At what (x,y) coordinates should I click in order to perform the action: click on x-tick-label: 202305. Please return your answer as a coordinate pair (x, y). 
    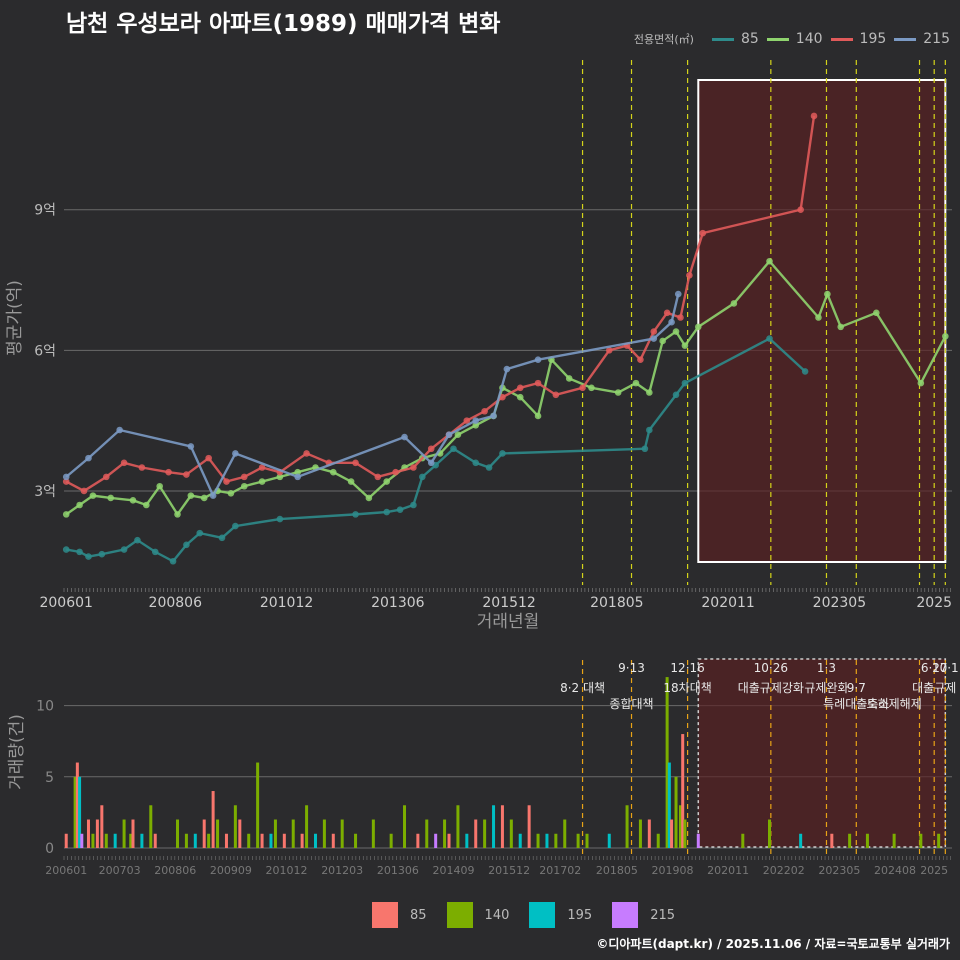
    Looking at the image, I should click on (839, 603).